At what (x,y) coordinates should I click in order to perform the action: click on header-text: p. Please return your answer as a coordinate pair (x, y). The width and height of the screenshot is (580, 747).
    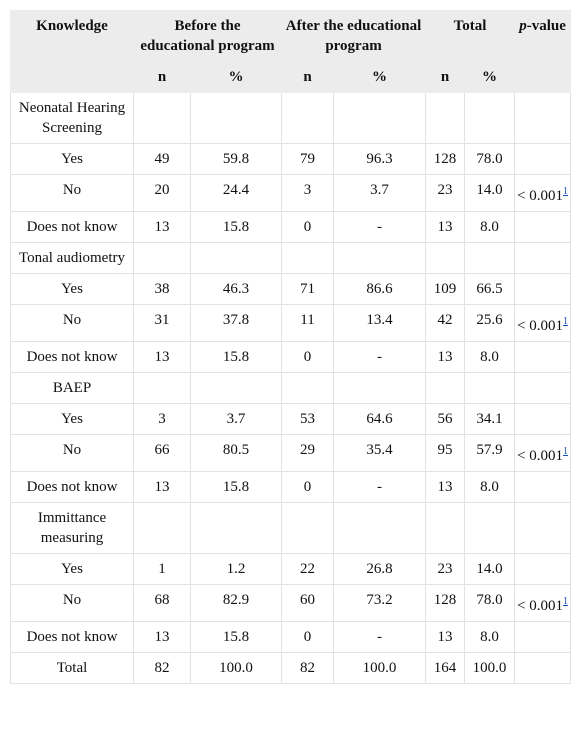
    Looking at the image, I should click on (523, 26).